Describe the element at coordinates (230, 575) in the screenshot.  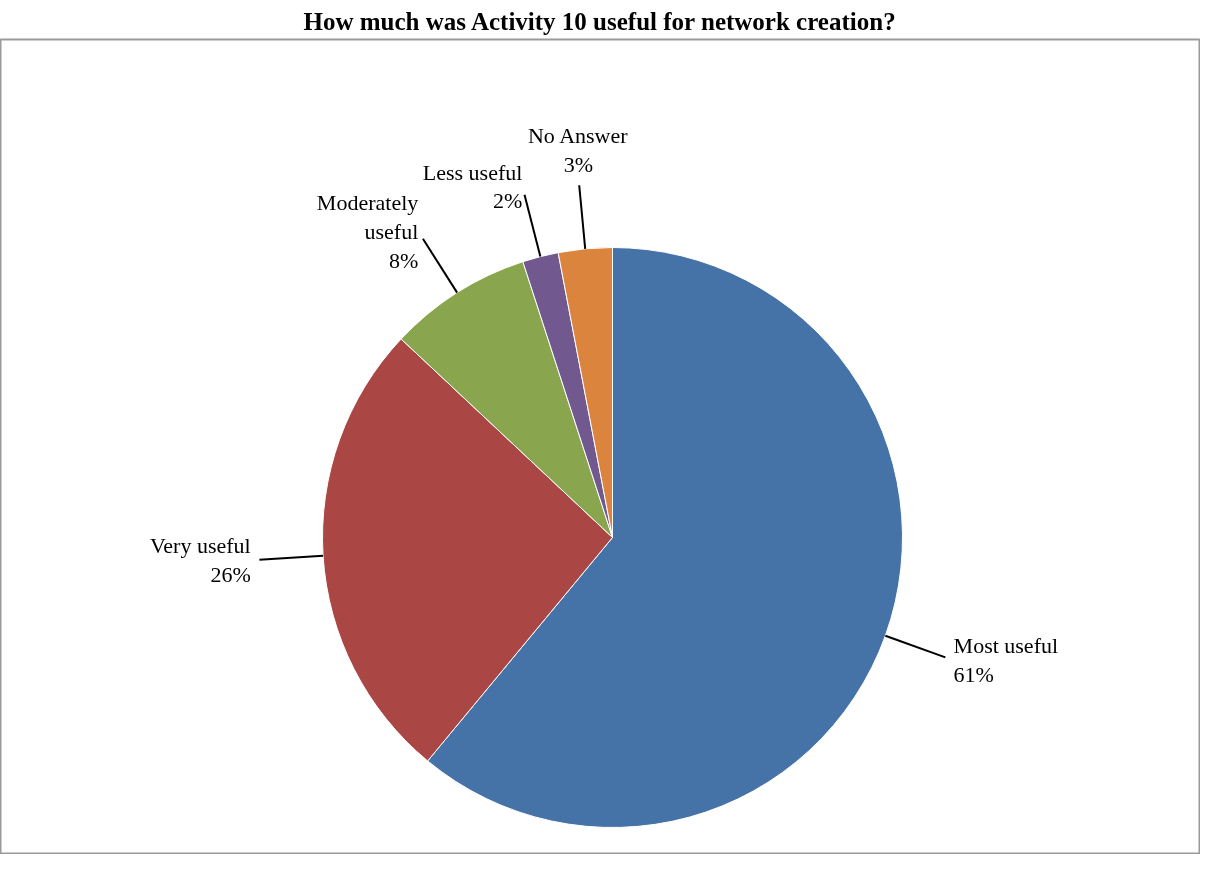
I see `data-label: 26%` at that location.